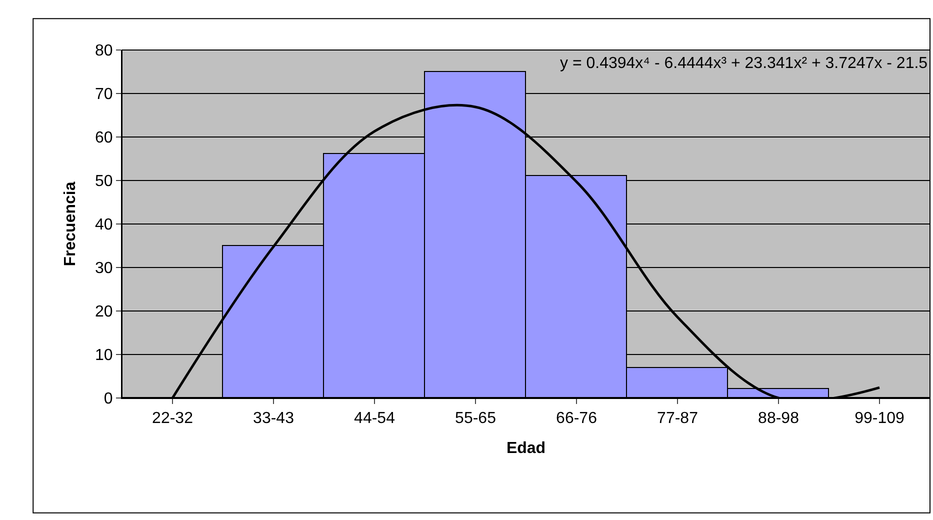  What do you see at coordinates (104, 355) in the screenshot?
I see `y-tick-label: 10` at bounding box center [104, 355].